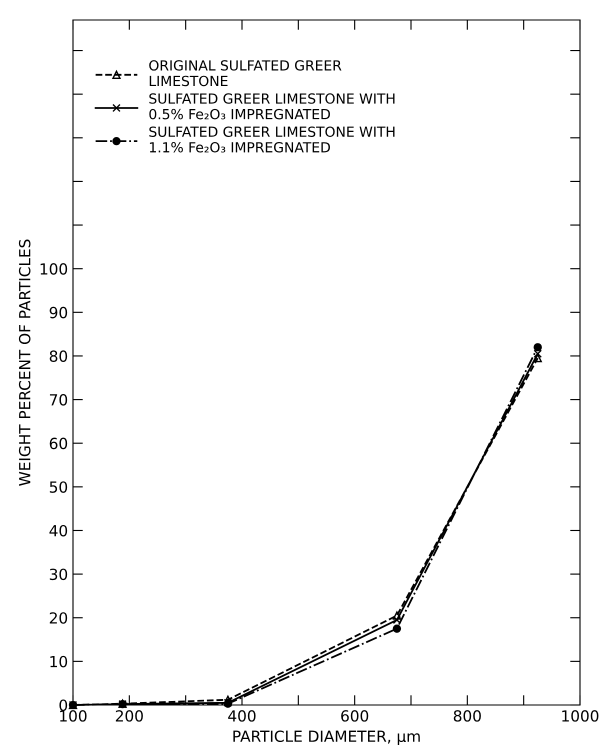  What do you see at coordinates (242, 716) in the screenshot?
I see `x-tick-label: 400` at bounding box center [242, 716].